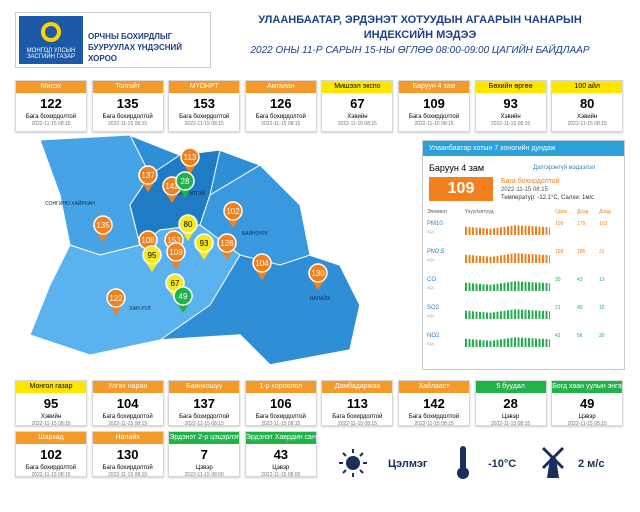 The image size is (640, 512). I want to click on station-name: Налайх, so click(127, 438).